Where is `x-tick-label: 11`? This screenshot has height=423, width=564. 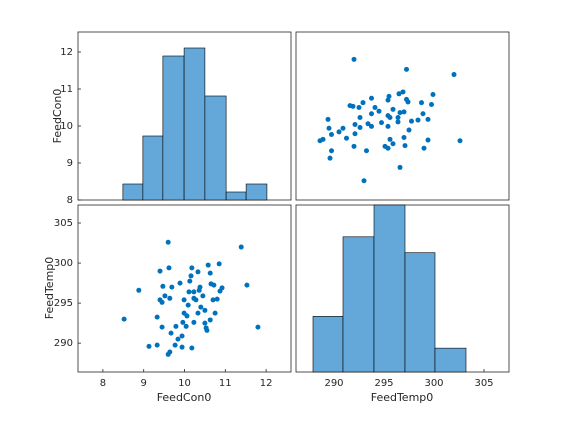
x-tick-label: 11 is located at coordinates (225, 383).